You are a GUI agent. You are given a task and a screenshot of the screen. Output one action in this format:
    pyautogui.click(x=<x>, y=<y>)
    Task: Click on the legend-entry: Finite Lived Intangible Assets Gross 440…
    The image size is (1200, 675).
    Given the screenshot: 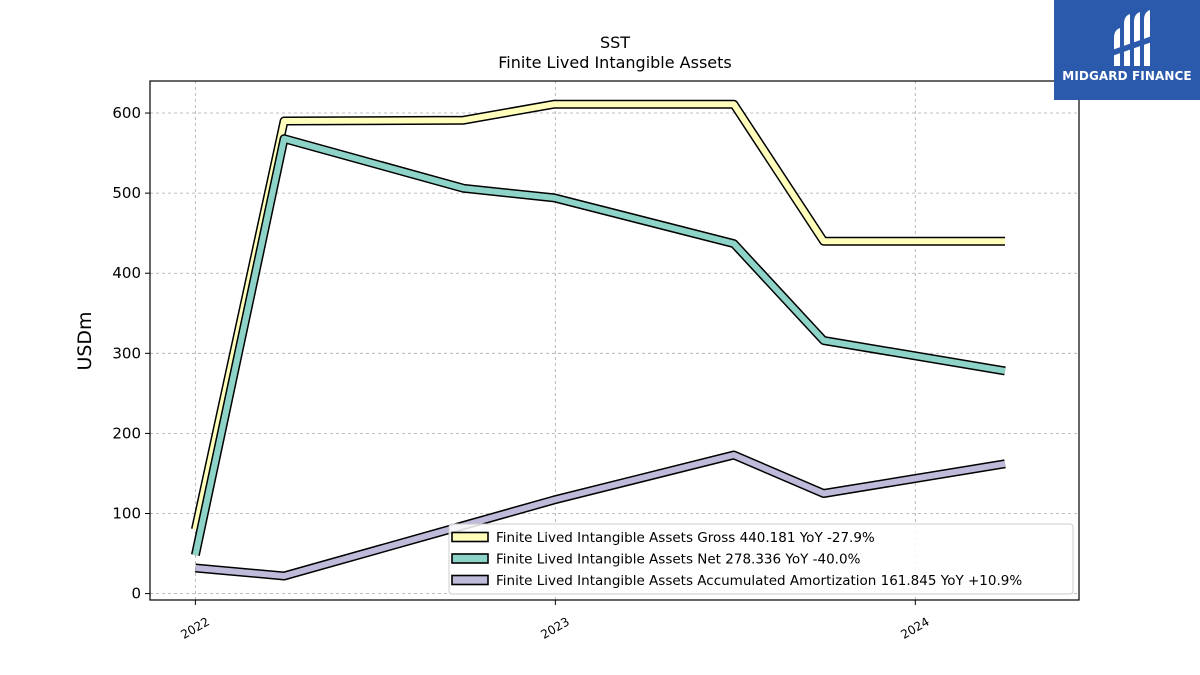 What is the action you would take?
    pyautogui.click(x=685, y=538)
    